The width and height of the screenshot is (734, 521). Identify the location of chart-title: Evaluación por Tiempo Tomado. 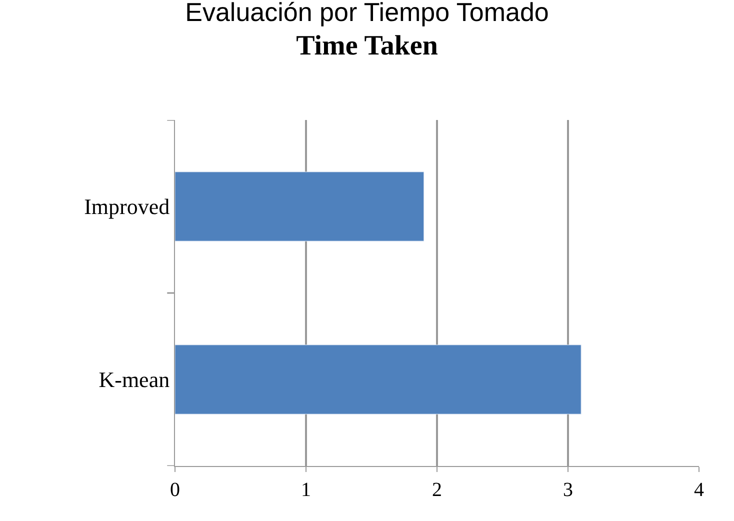
(367, 13).